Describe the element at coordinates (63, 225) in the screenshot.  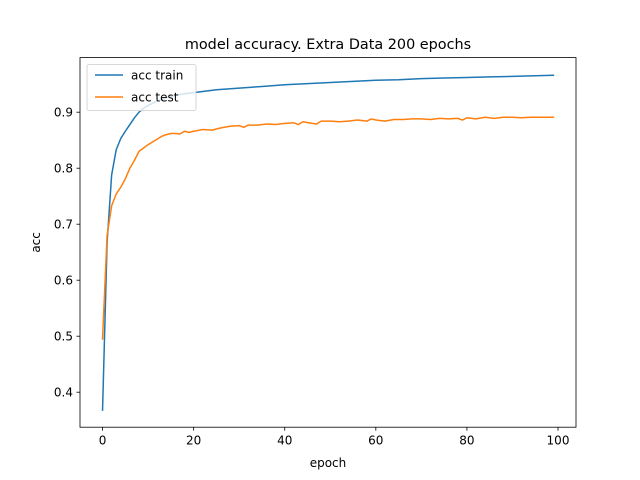
I see `y-tick-label: 0.7` at that location.